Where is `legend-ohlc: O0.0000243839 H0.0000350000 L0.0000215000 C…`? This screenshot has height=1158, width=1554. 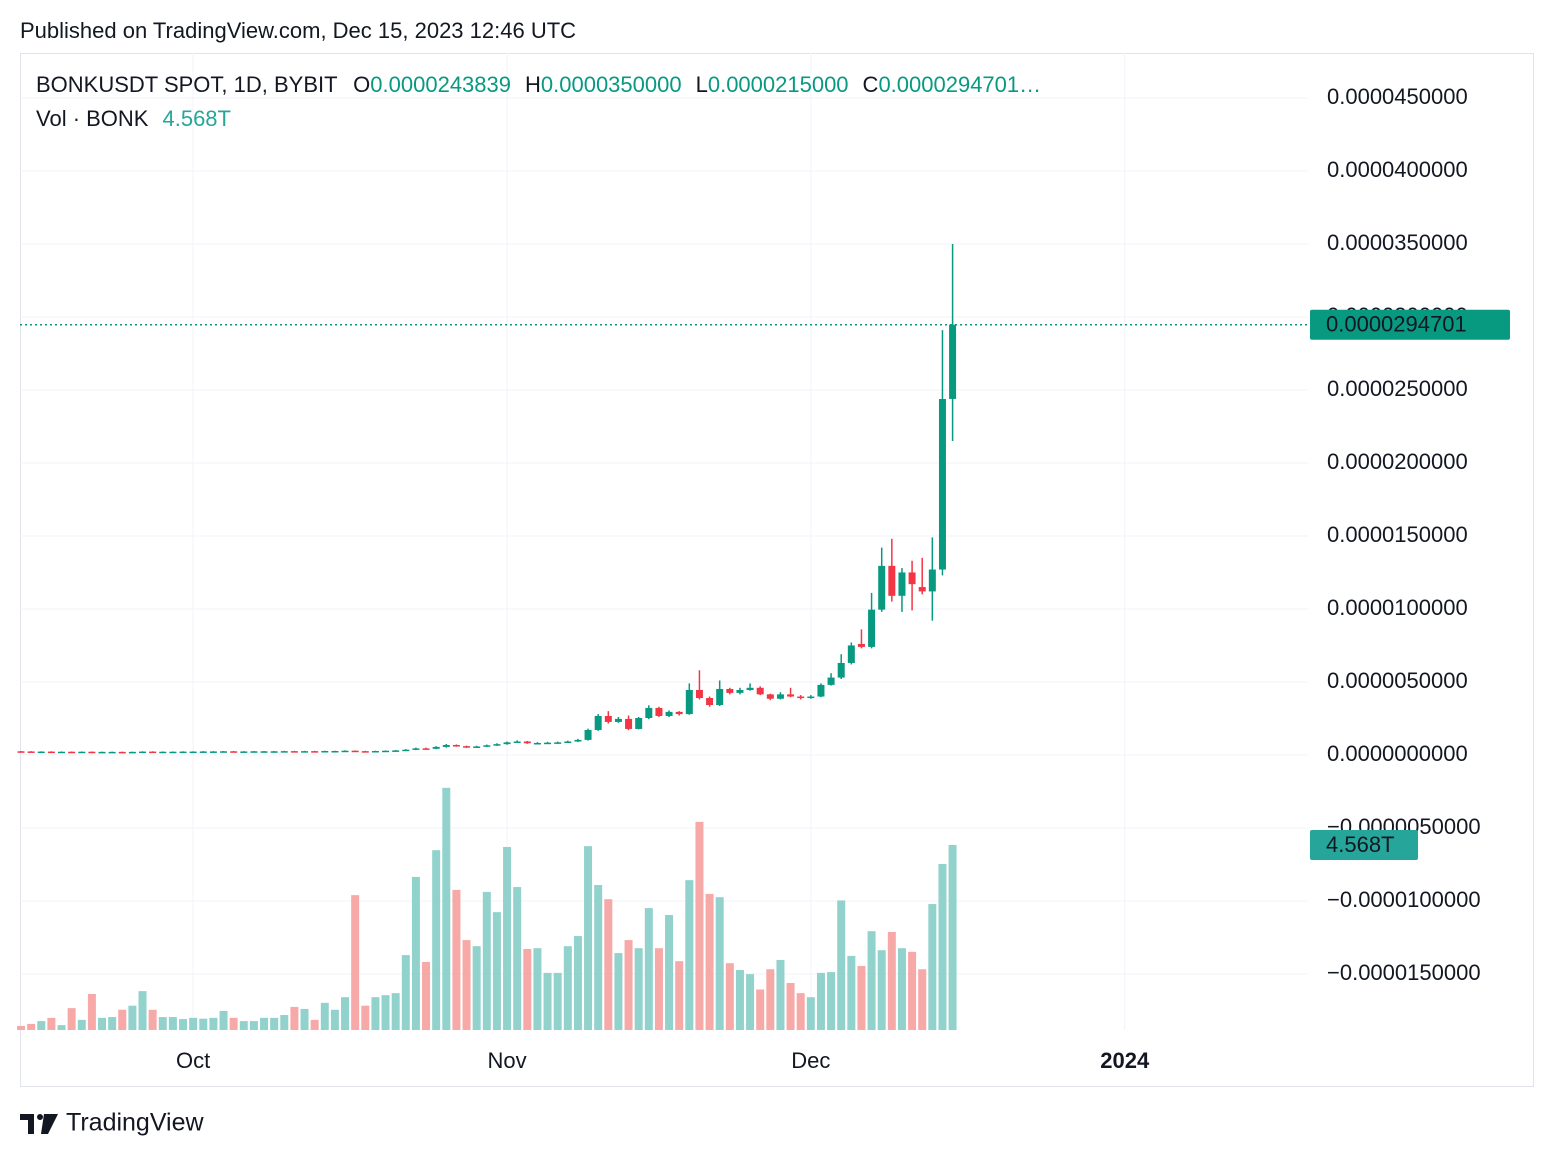
legend-ohlc: O0.0000243839 H0.0000350000 L0.0000215000 C… is located at coordinates (697, 84).